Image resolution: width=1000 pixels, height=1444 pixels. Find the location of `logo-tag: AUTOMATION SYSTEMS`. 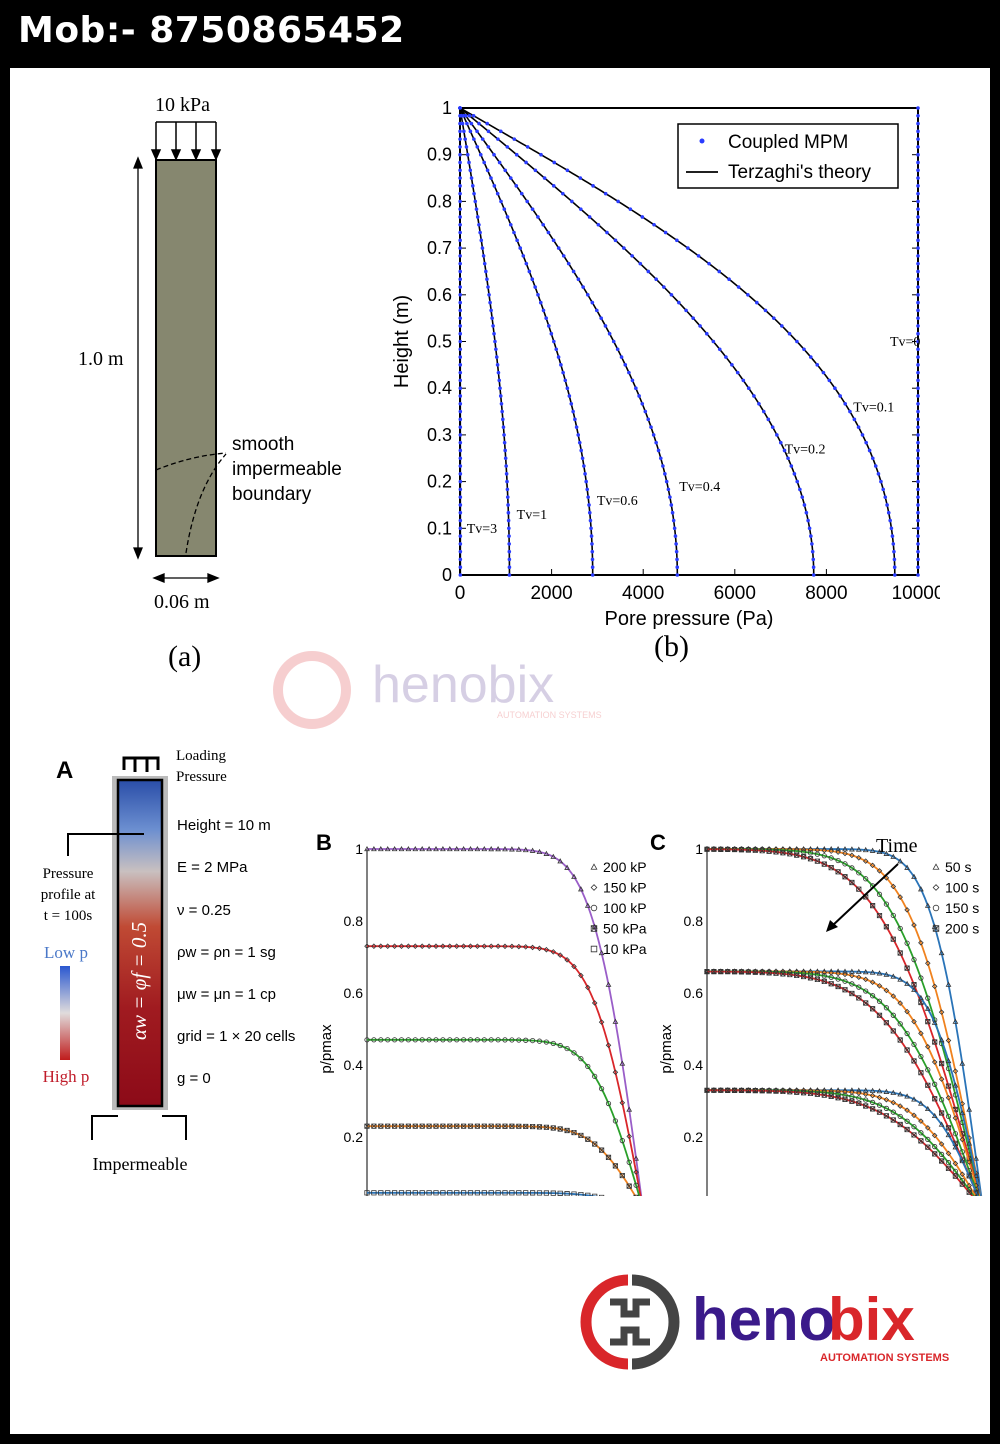

logo-tag: AUTOMATION SYSTEMS is located at coordinates (884, 1358).